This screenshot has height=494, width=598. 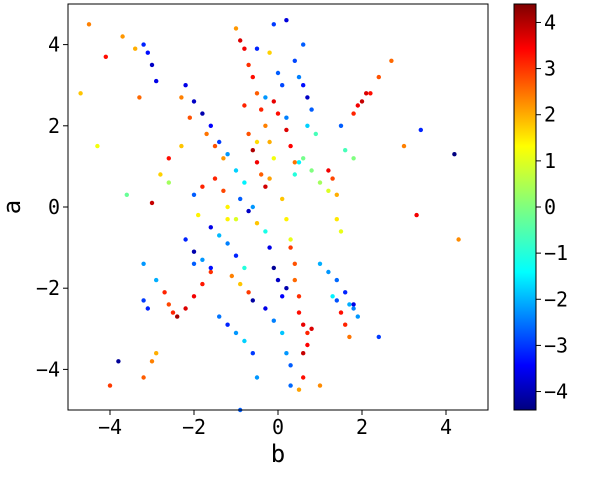 I want to click on y-tick-label: 4, so click(x=54, y=45).